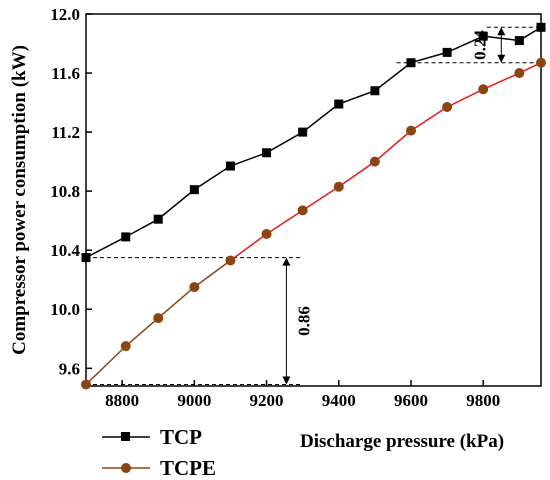 Image resolution: width=550 pixels, height=480 pixels. I want to click on legend-label-tcp: TCP, so click(181, 437).